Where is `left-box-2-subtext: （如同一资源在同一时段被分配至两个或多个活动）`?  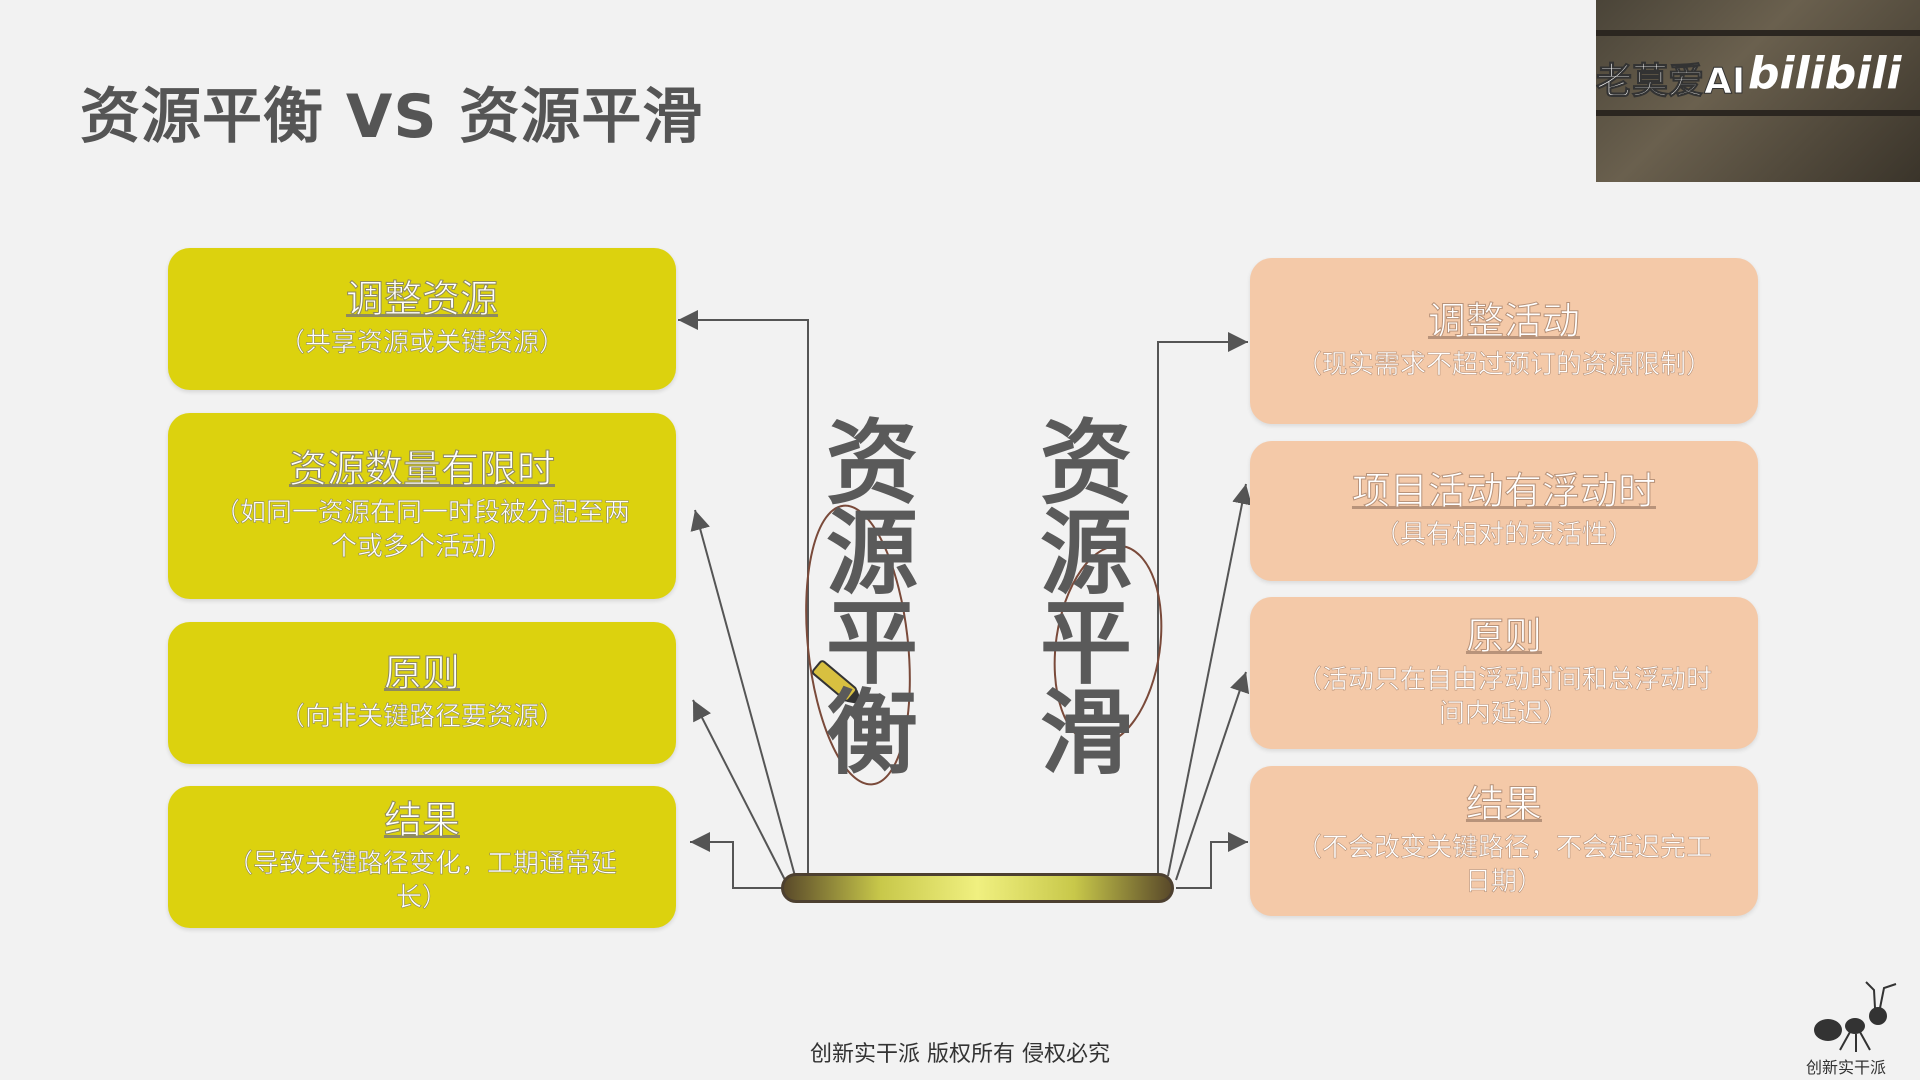 left-box-2-subtext: （如同一资源在同一时段被分配至两个或多个活动） is located at coordinates (422, 530).